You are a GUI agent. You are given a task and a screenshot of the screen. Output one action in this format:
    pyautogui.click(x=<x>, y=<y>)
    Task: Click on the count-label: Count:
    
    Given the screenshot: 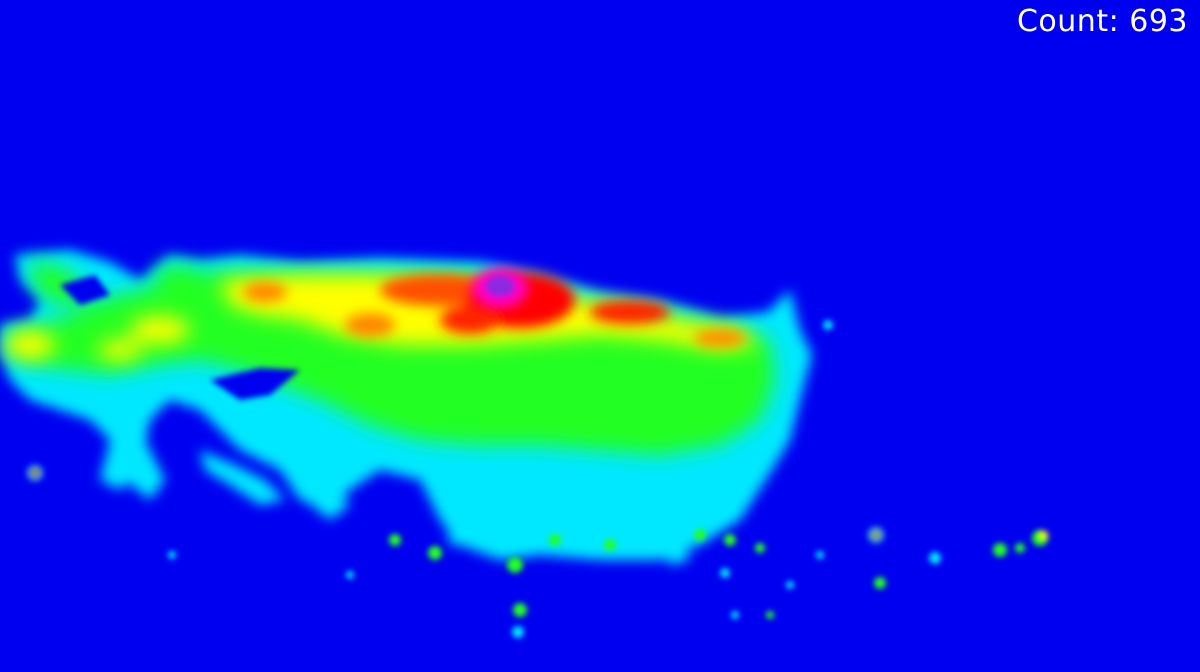 What is the action you would take?
    pyautogui.click(x=1068, y=21)
    